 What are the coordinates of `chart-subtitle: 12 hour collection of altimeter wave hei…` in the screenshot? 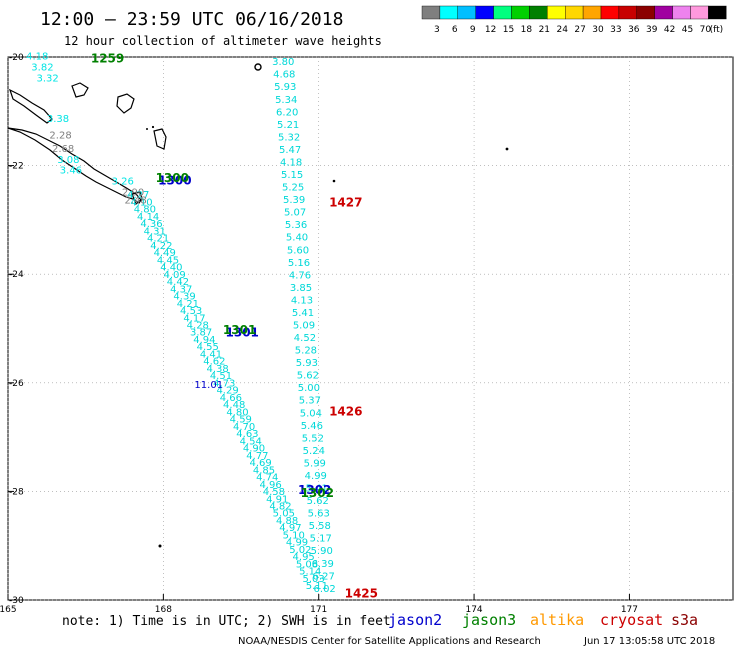 It's located at (223, 41).